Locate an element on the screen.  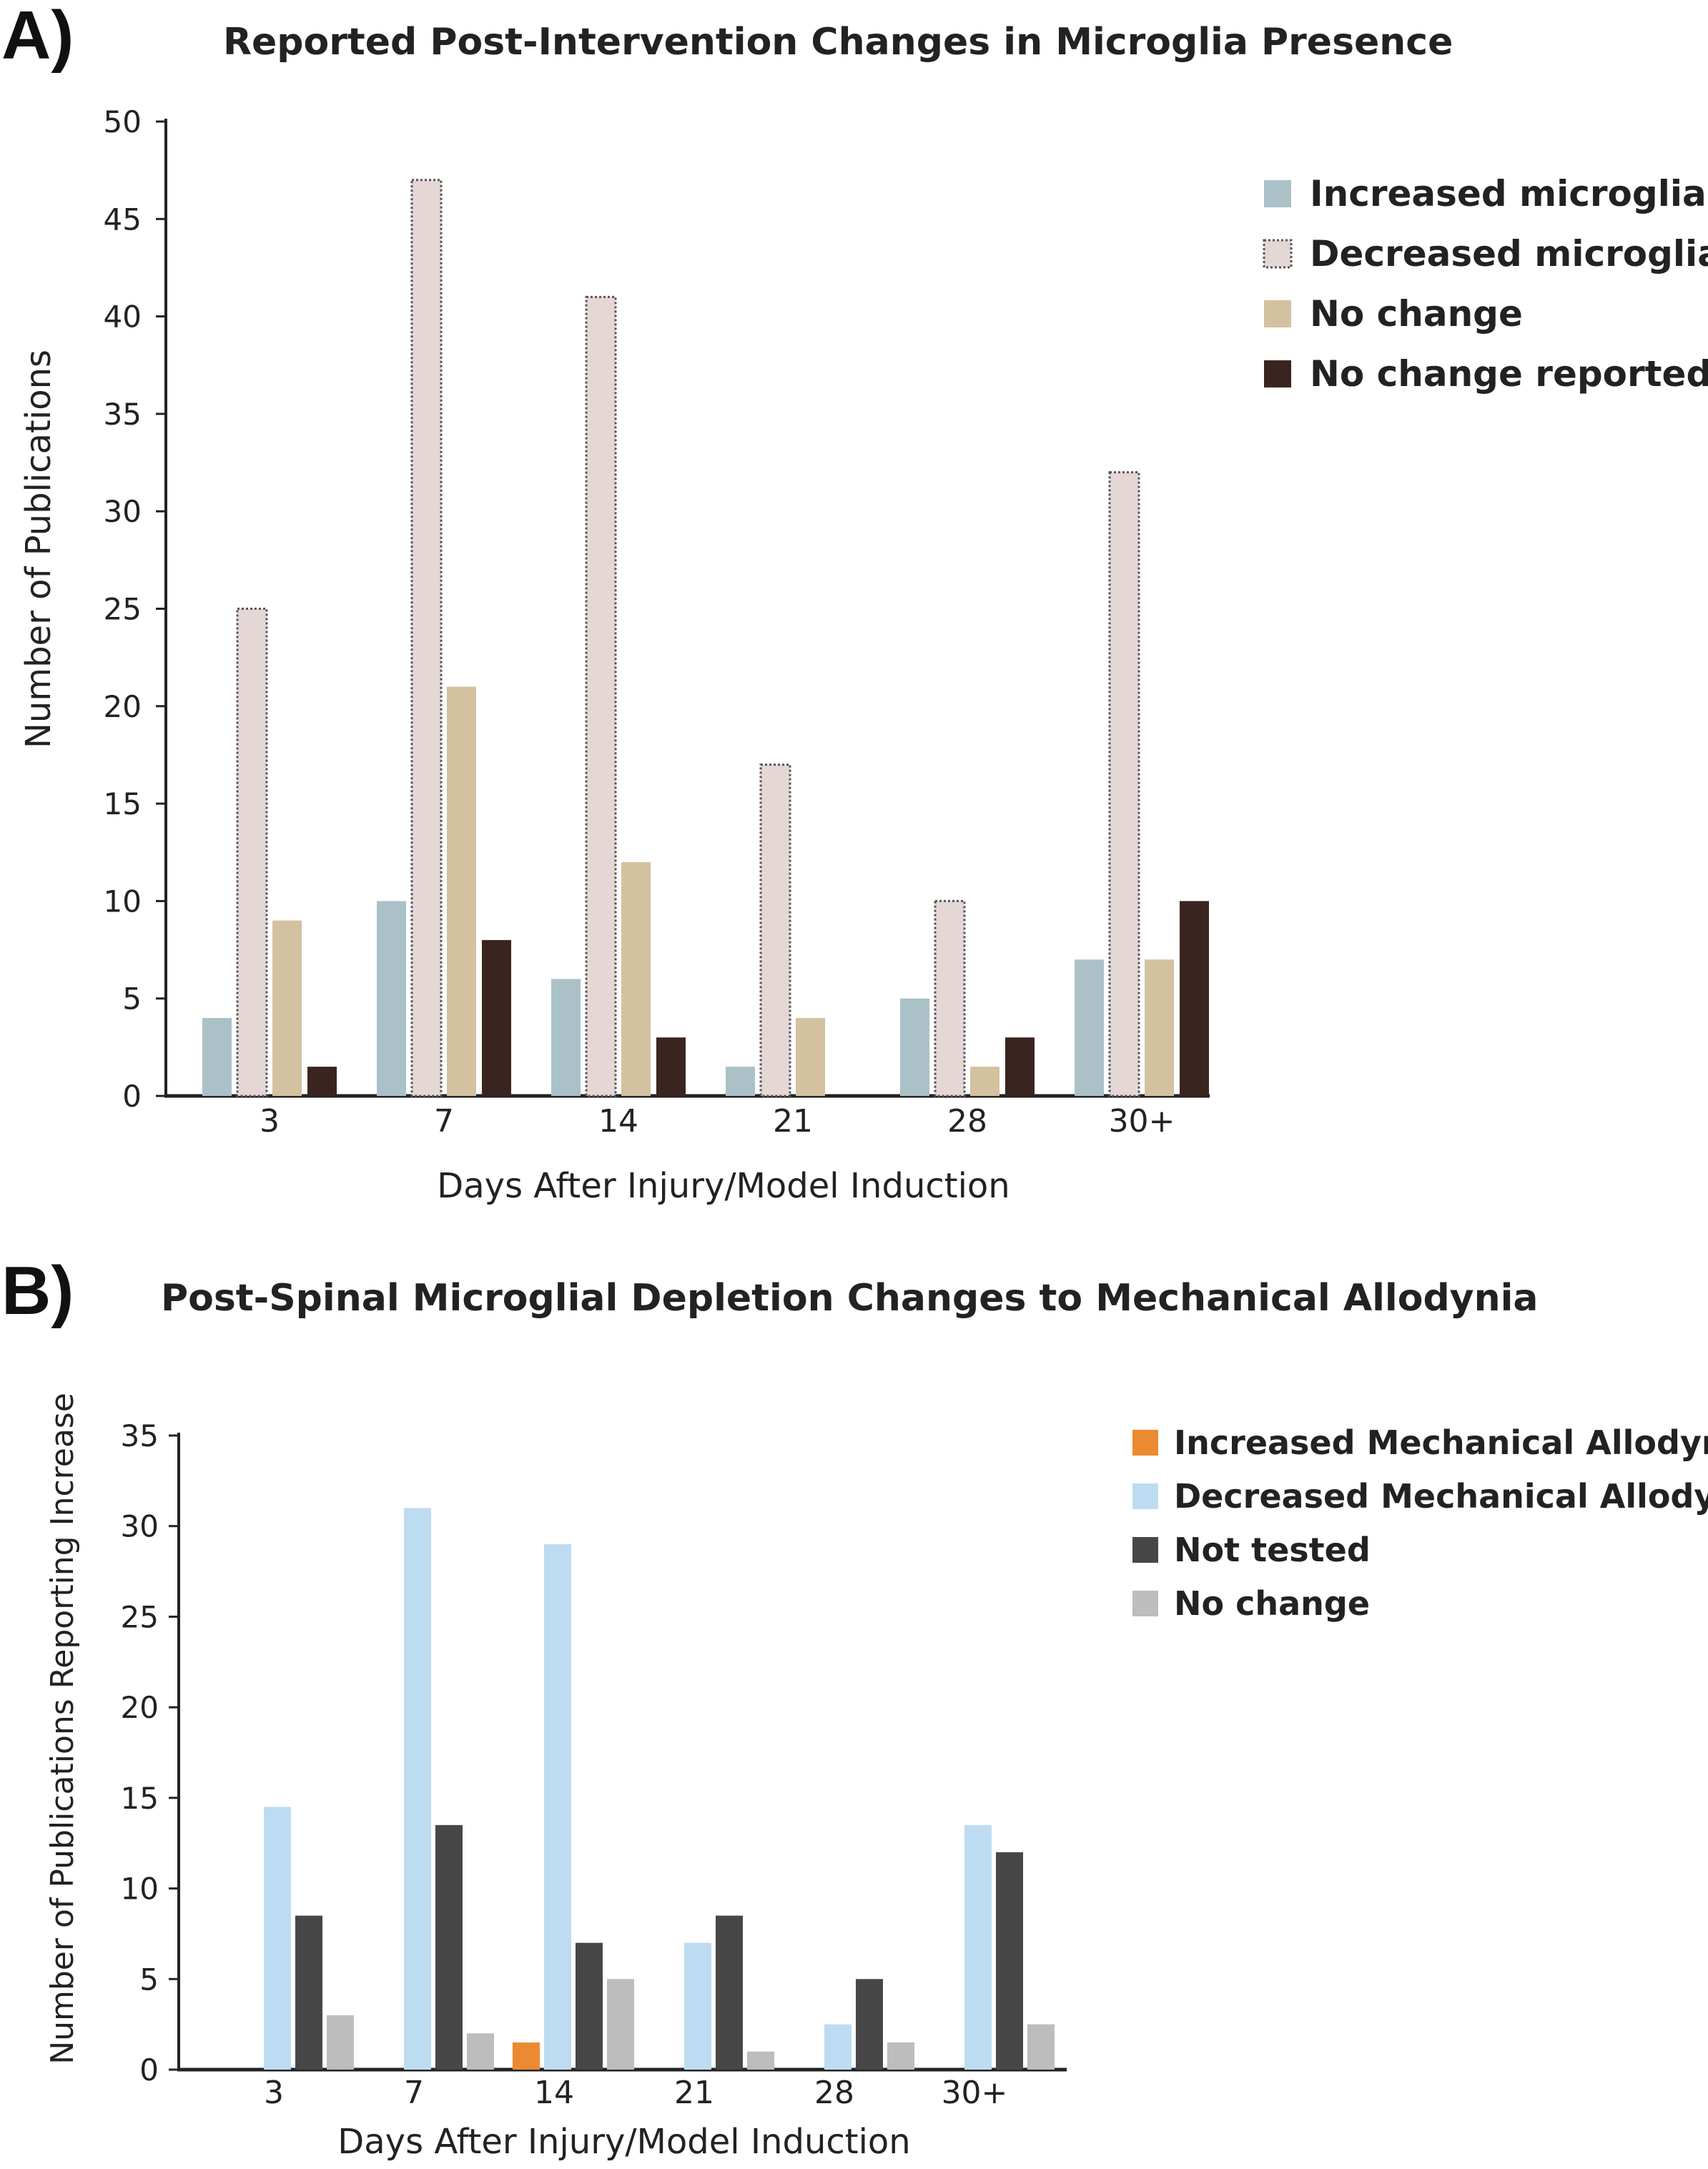
panel-a-letter: A) is located at coordinates (37, 37).